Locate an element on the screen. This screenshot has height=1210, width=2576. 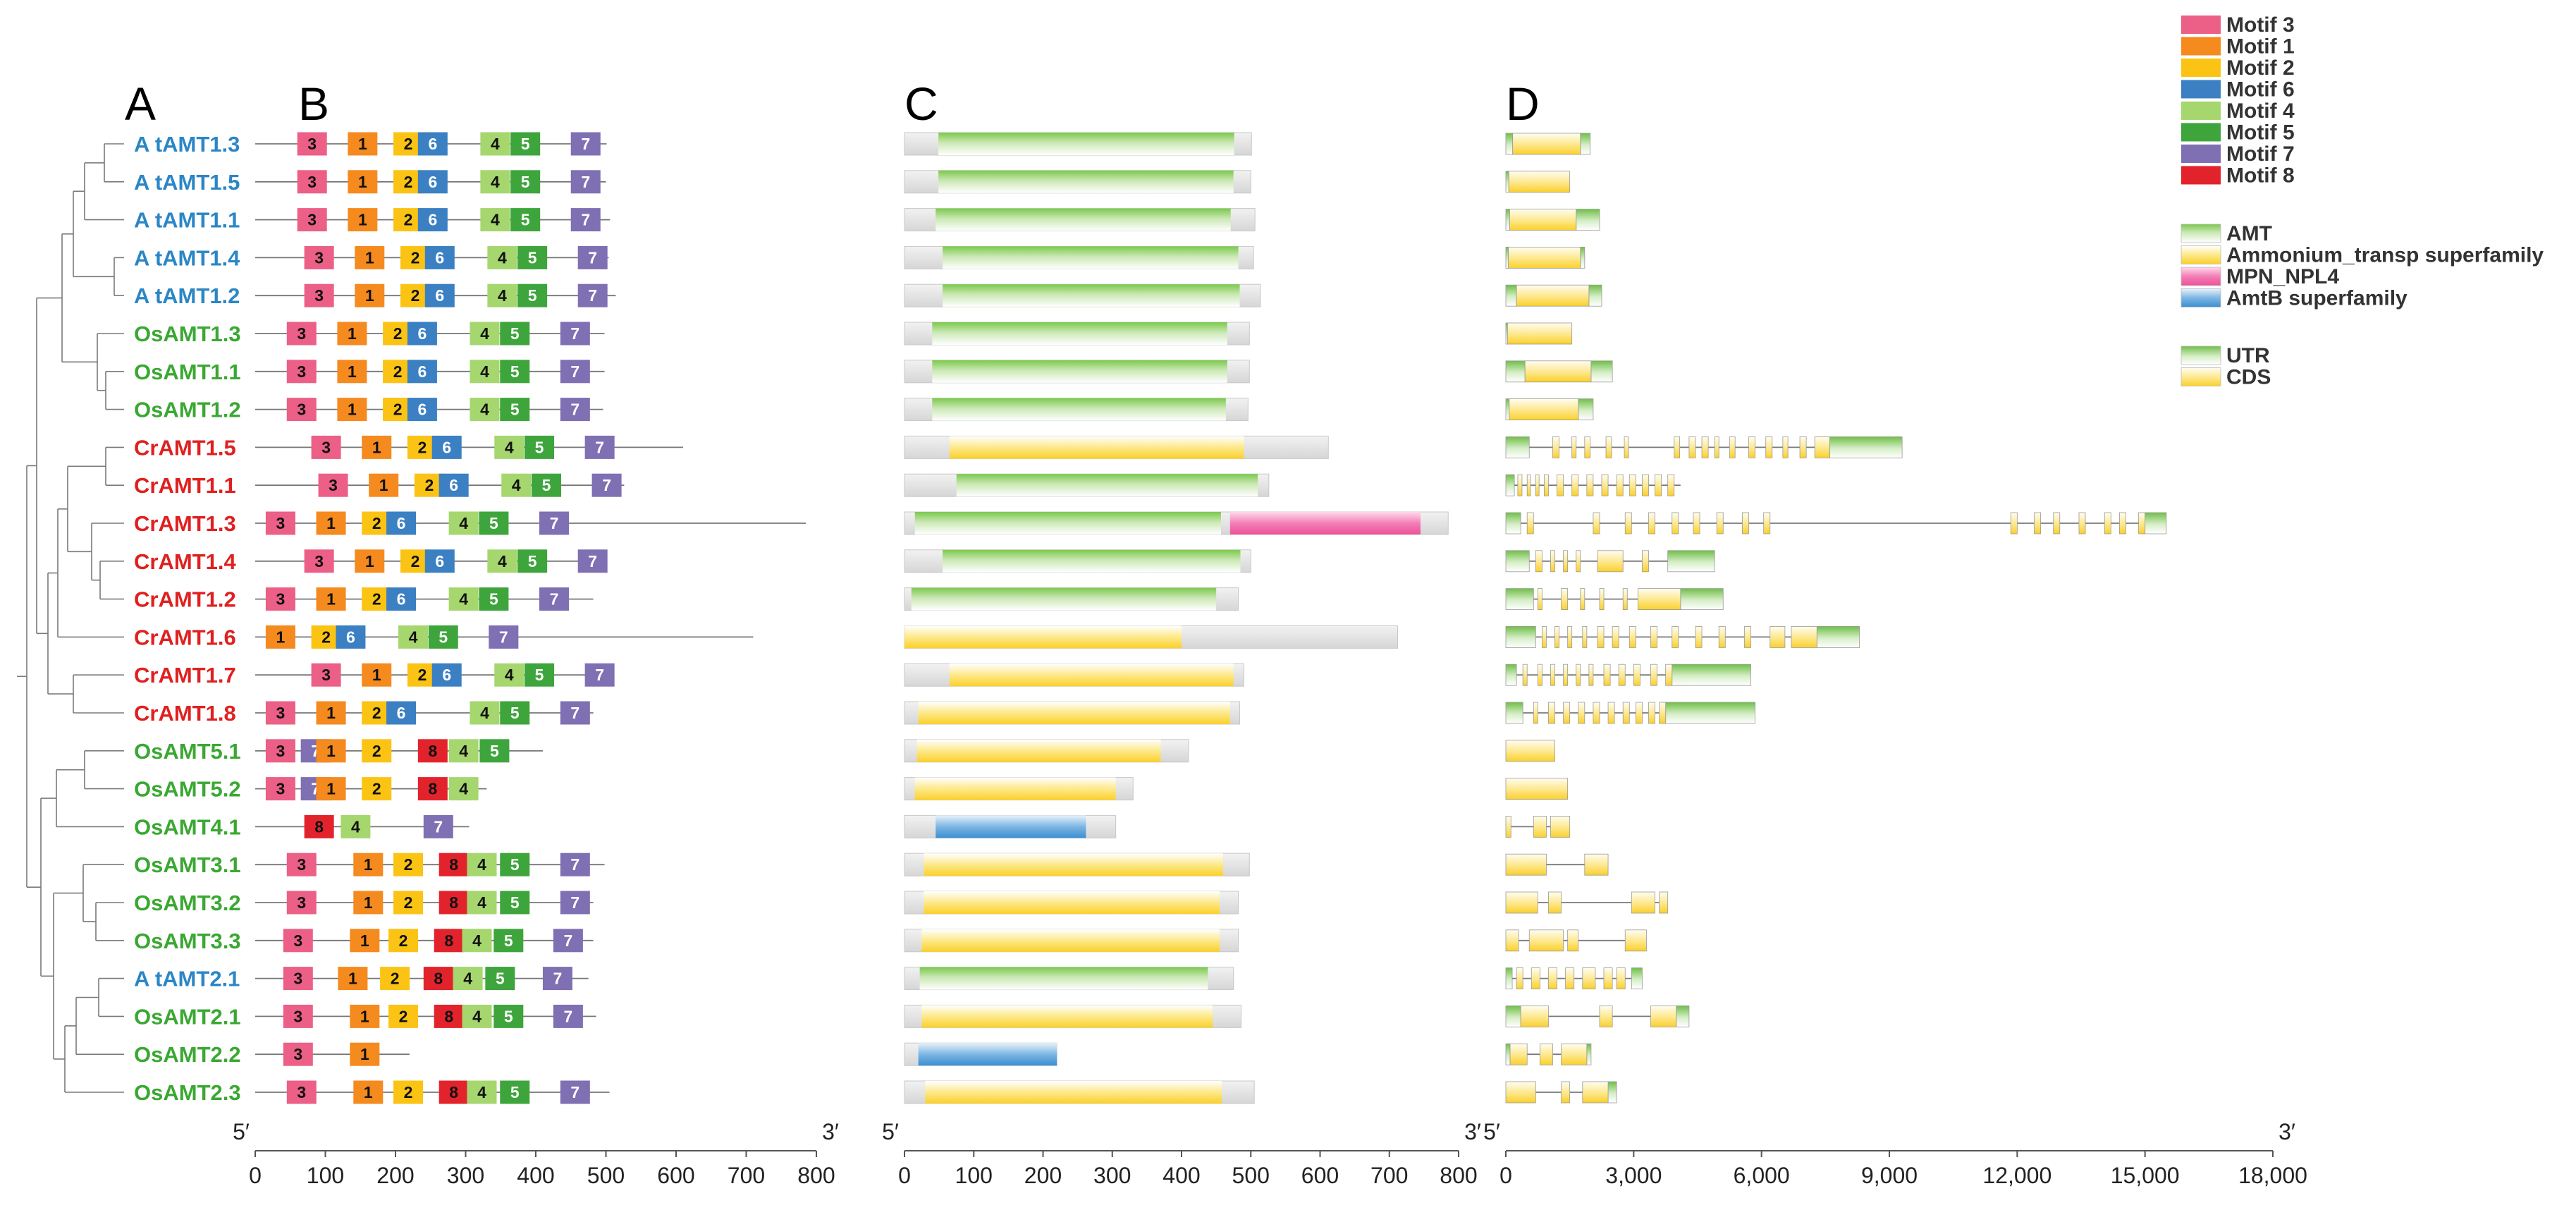
panel-label-a: A is located at coordinates (140, 104).